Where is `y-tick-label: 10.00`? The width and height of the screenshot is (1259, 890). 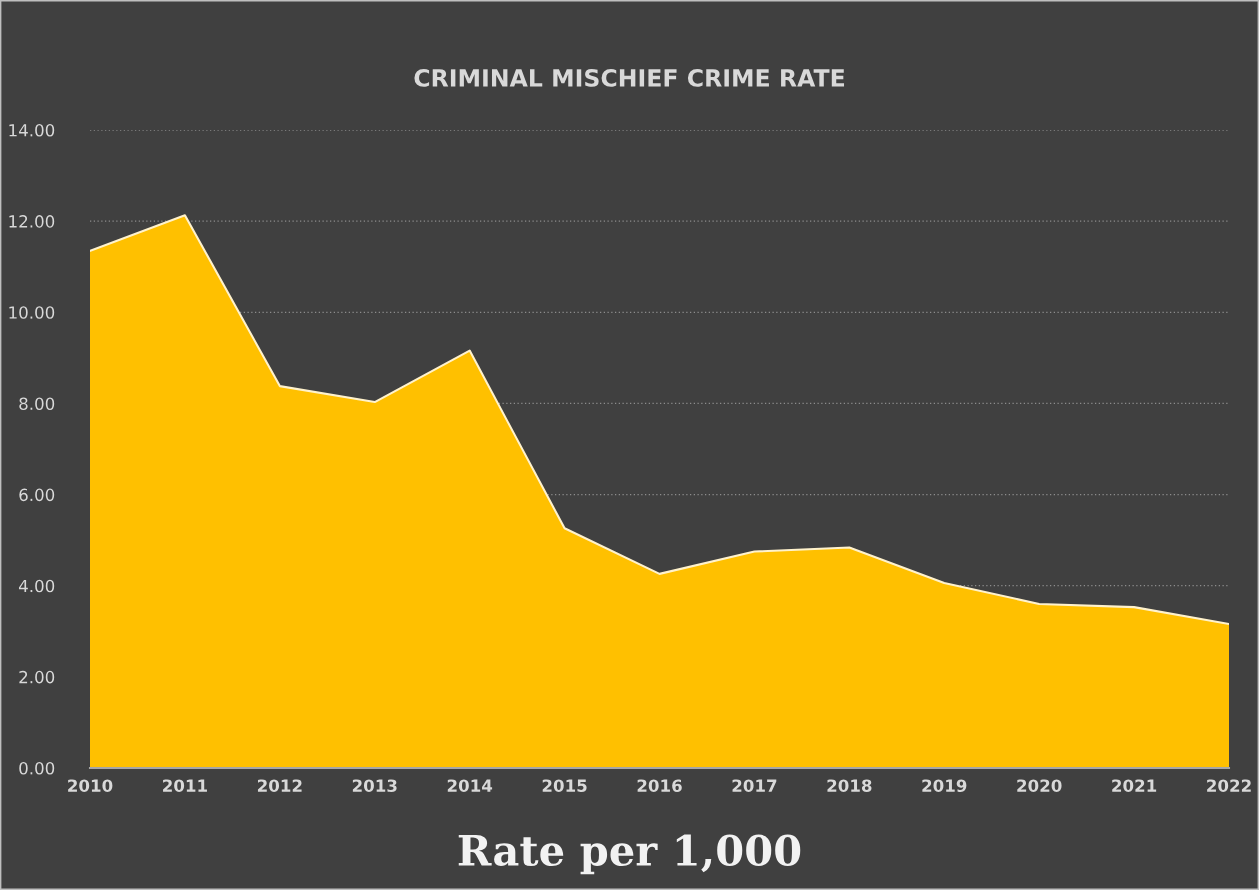 y-tick-label: 10.00 is located at coordinates (32, 312).